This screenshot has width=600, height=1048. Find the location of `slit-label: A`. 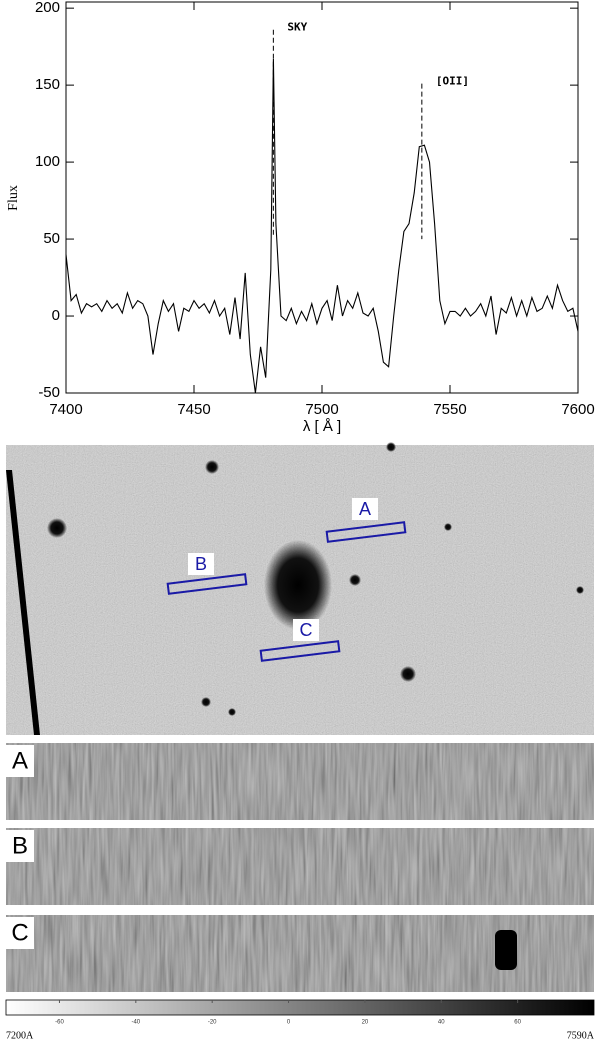

slit-label: A is located at coordinates (365, 509).